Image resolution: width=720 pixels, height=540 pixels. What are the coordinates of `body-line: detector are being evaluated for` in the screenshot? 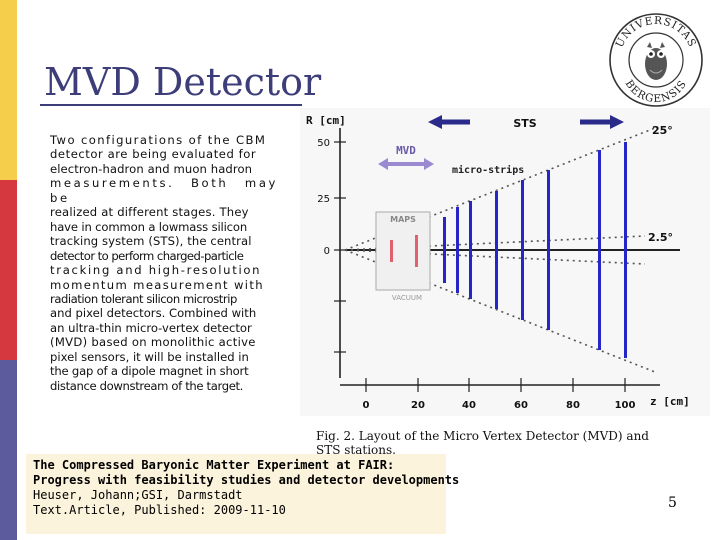 It's located at (153, 154).